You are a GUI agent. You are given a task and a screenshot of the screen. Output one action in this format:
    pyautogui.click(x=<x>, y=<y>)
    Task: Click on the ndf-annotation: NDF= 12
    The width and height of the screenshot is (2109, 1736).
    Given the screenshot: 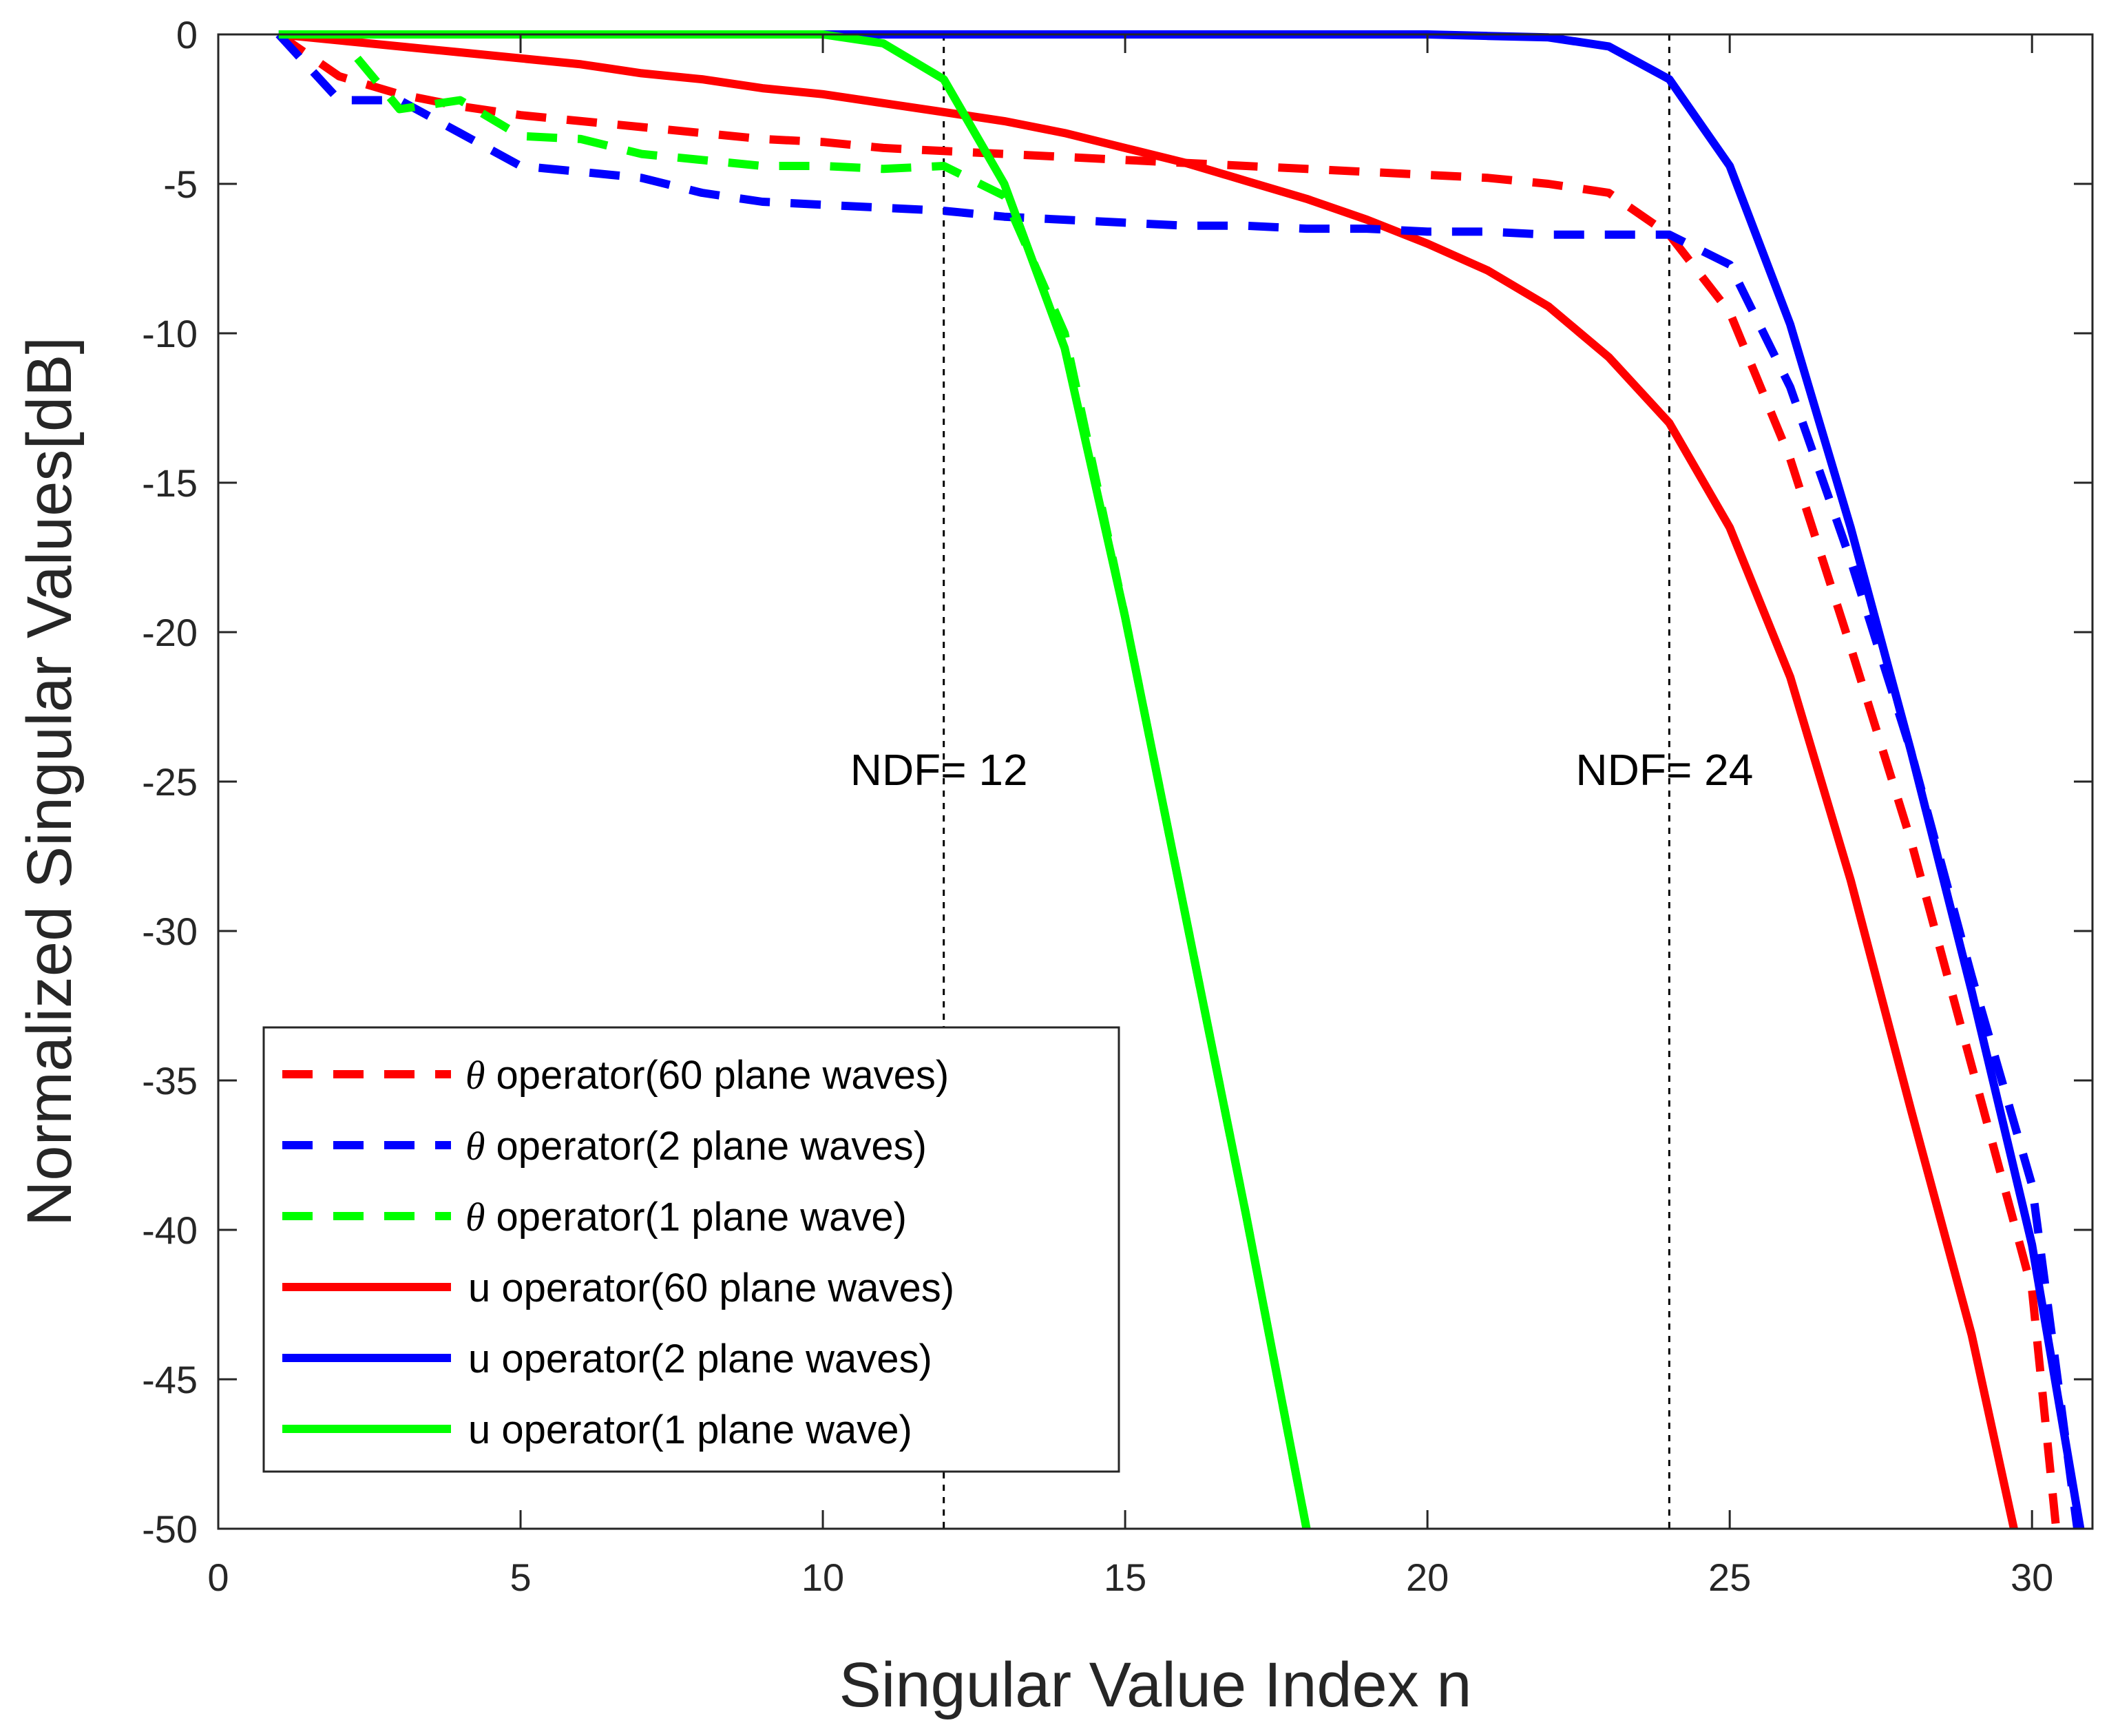 What is the action you would take?
    pyautogui.click(x=939, y=770)
    